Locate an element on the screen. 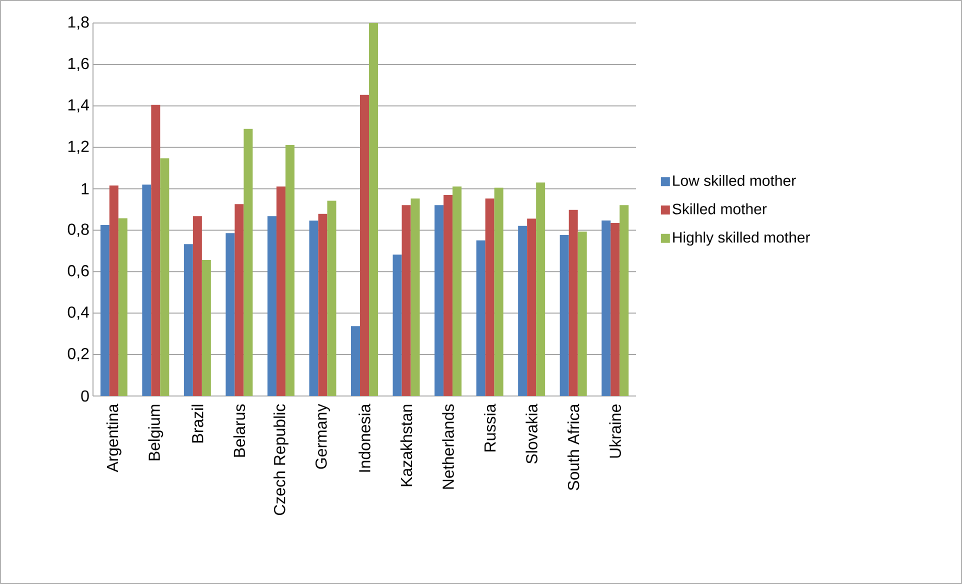 This screenshot has width=962, height=584. y-tick-label: 0,4 is located at coordinates (78, 313).